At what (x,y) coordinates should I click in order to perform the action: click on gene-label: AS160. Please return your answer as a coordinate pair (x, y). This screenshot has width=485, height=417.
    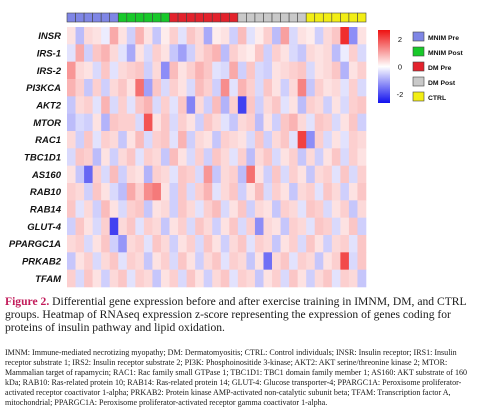
    Looking at the image, I should click on (46, 175).